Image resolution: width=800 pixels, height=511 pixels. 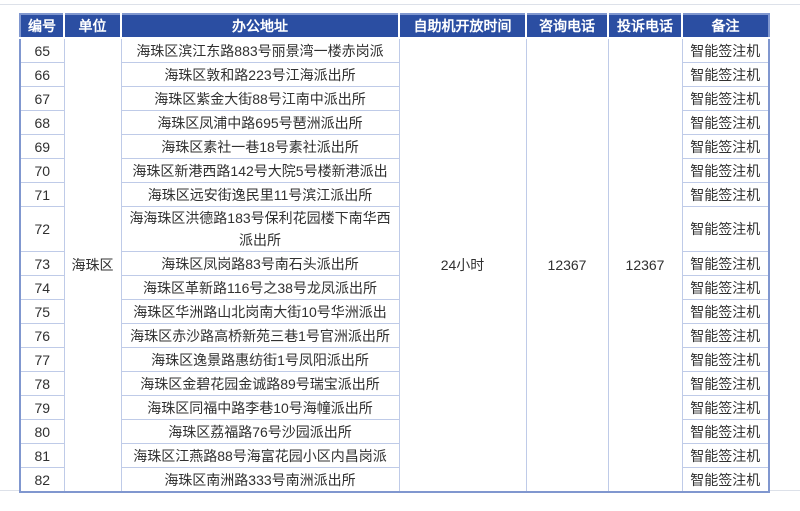 What do you see at coordinates (42, 170) in the screenshot?
I see `row-number-cell: 70` at bounding box center [42, 170].